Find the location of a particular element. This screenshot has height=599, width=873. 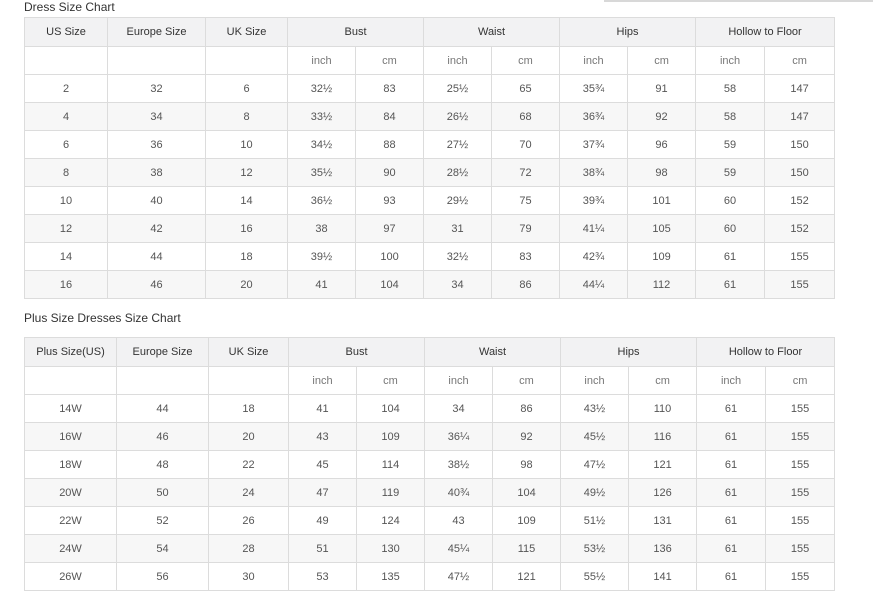

table-cell: 50 is located at coordinates (162, 492).